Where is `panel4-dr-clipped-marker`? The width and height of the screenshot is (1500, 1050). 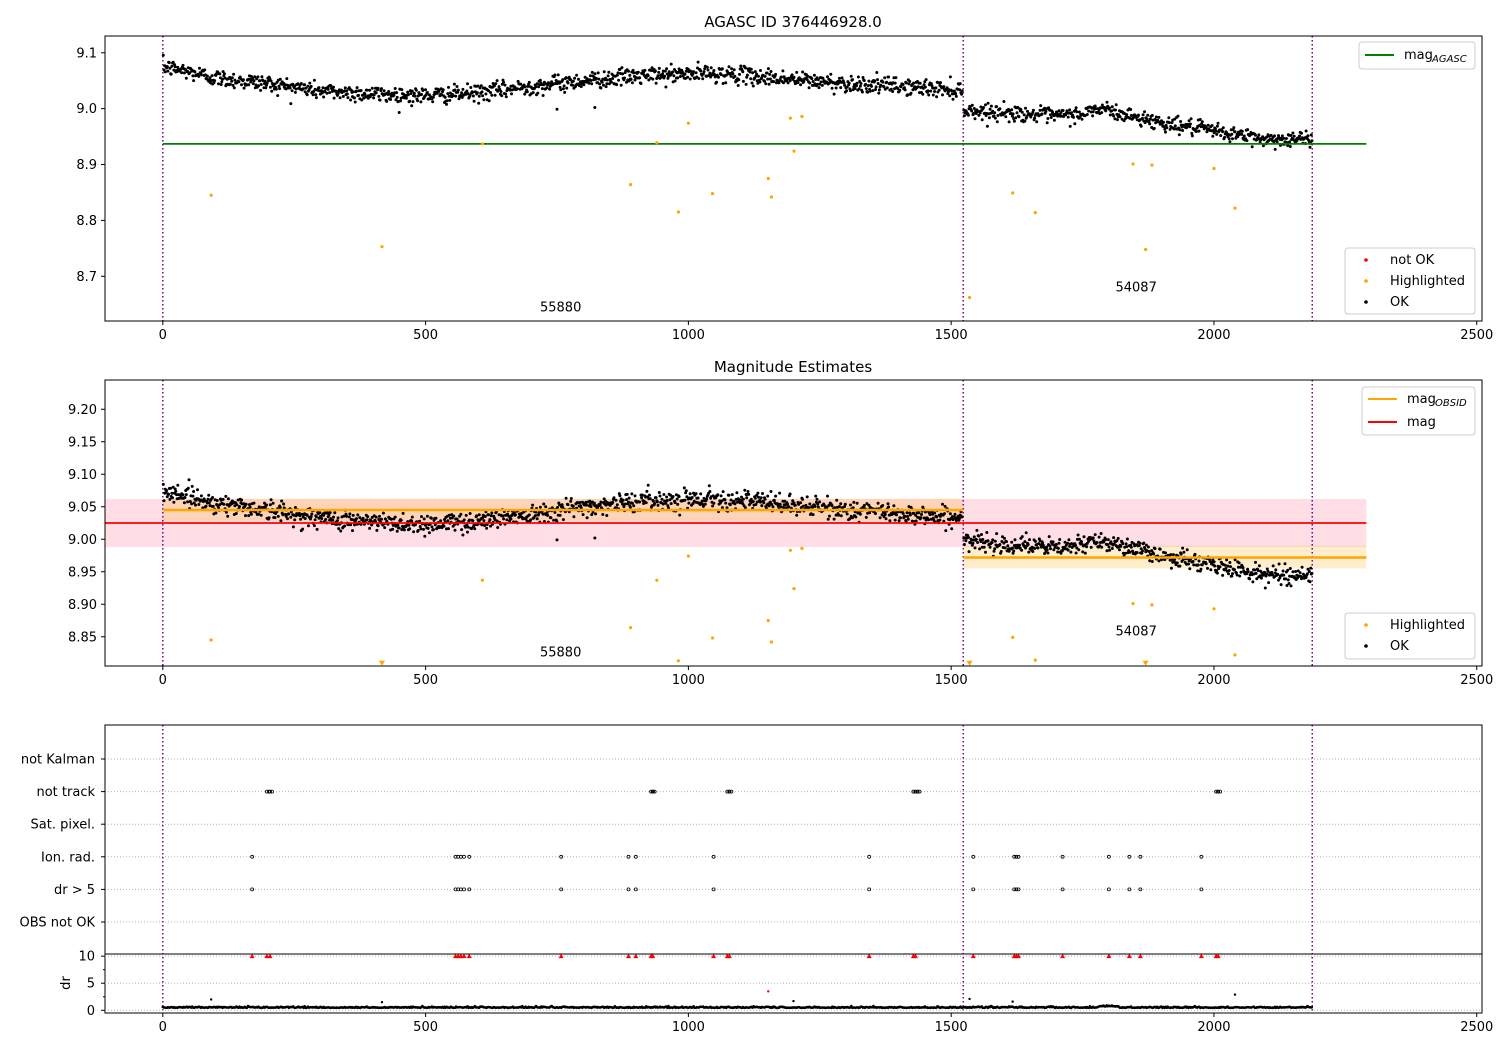 panel4-dr-clipped-marker is located at coordinates (869, 956).